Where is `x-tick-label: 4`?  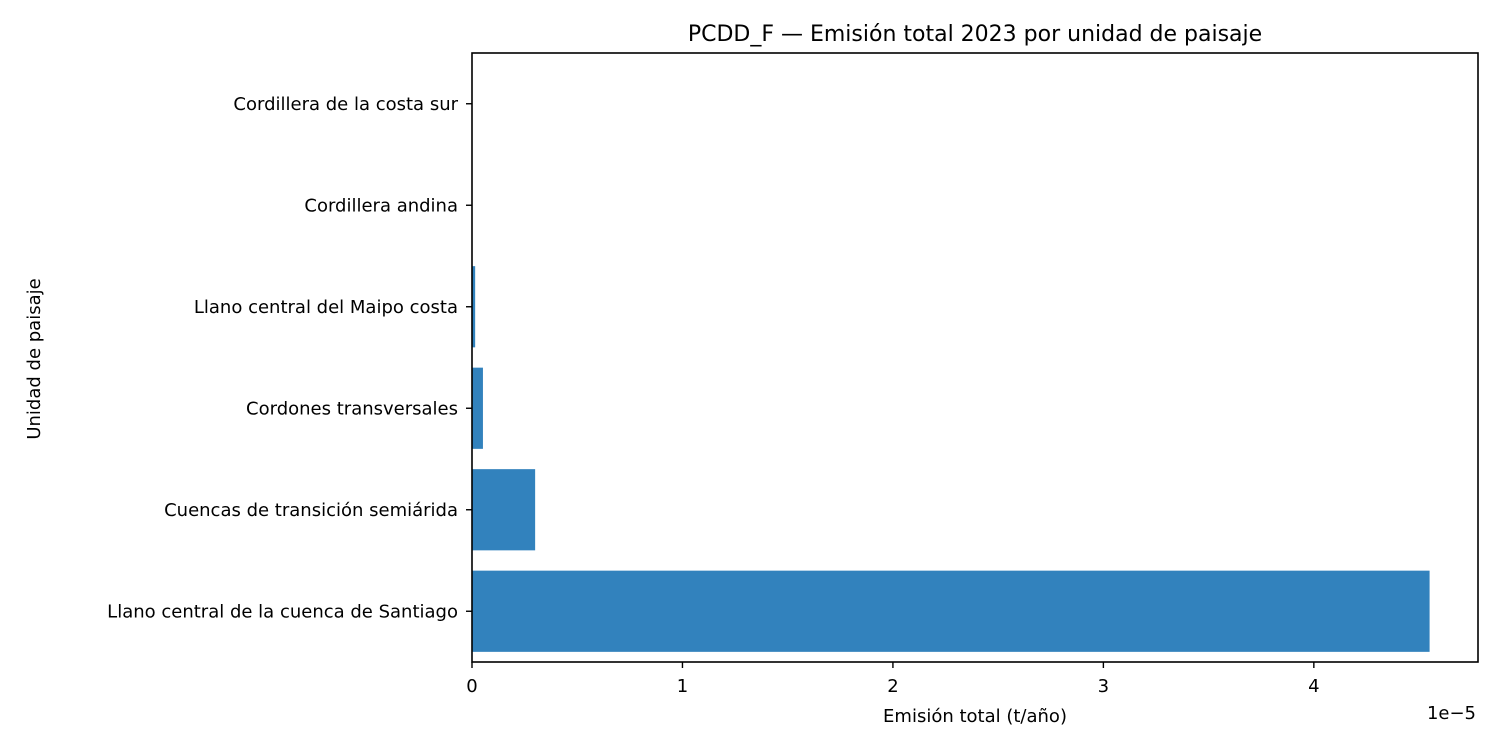
x-tick-label: 4 is located at coordinates (1313, 686).